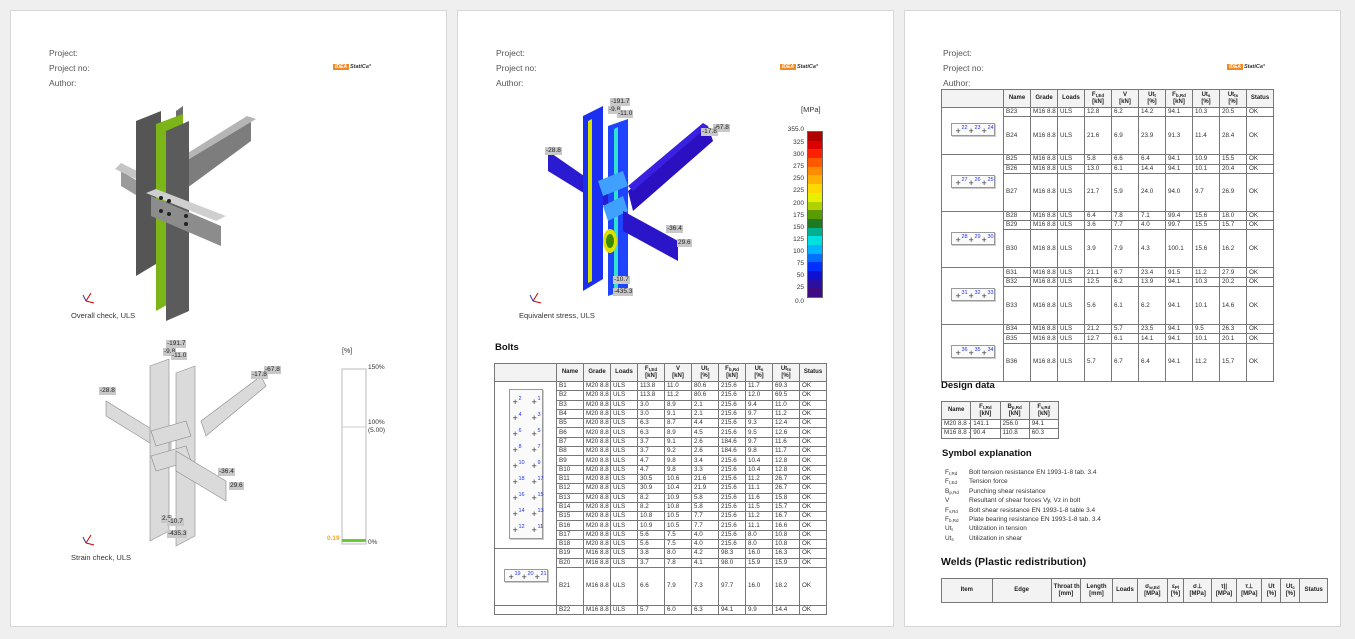 The height and width of the screenshot is (639, 1355). I want to click on cell: B17, so click(570, 535).